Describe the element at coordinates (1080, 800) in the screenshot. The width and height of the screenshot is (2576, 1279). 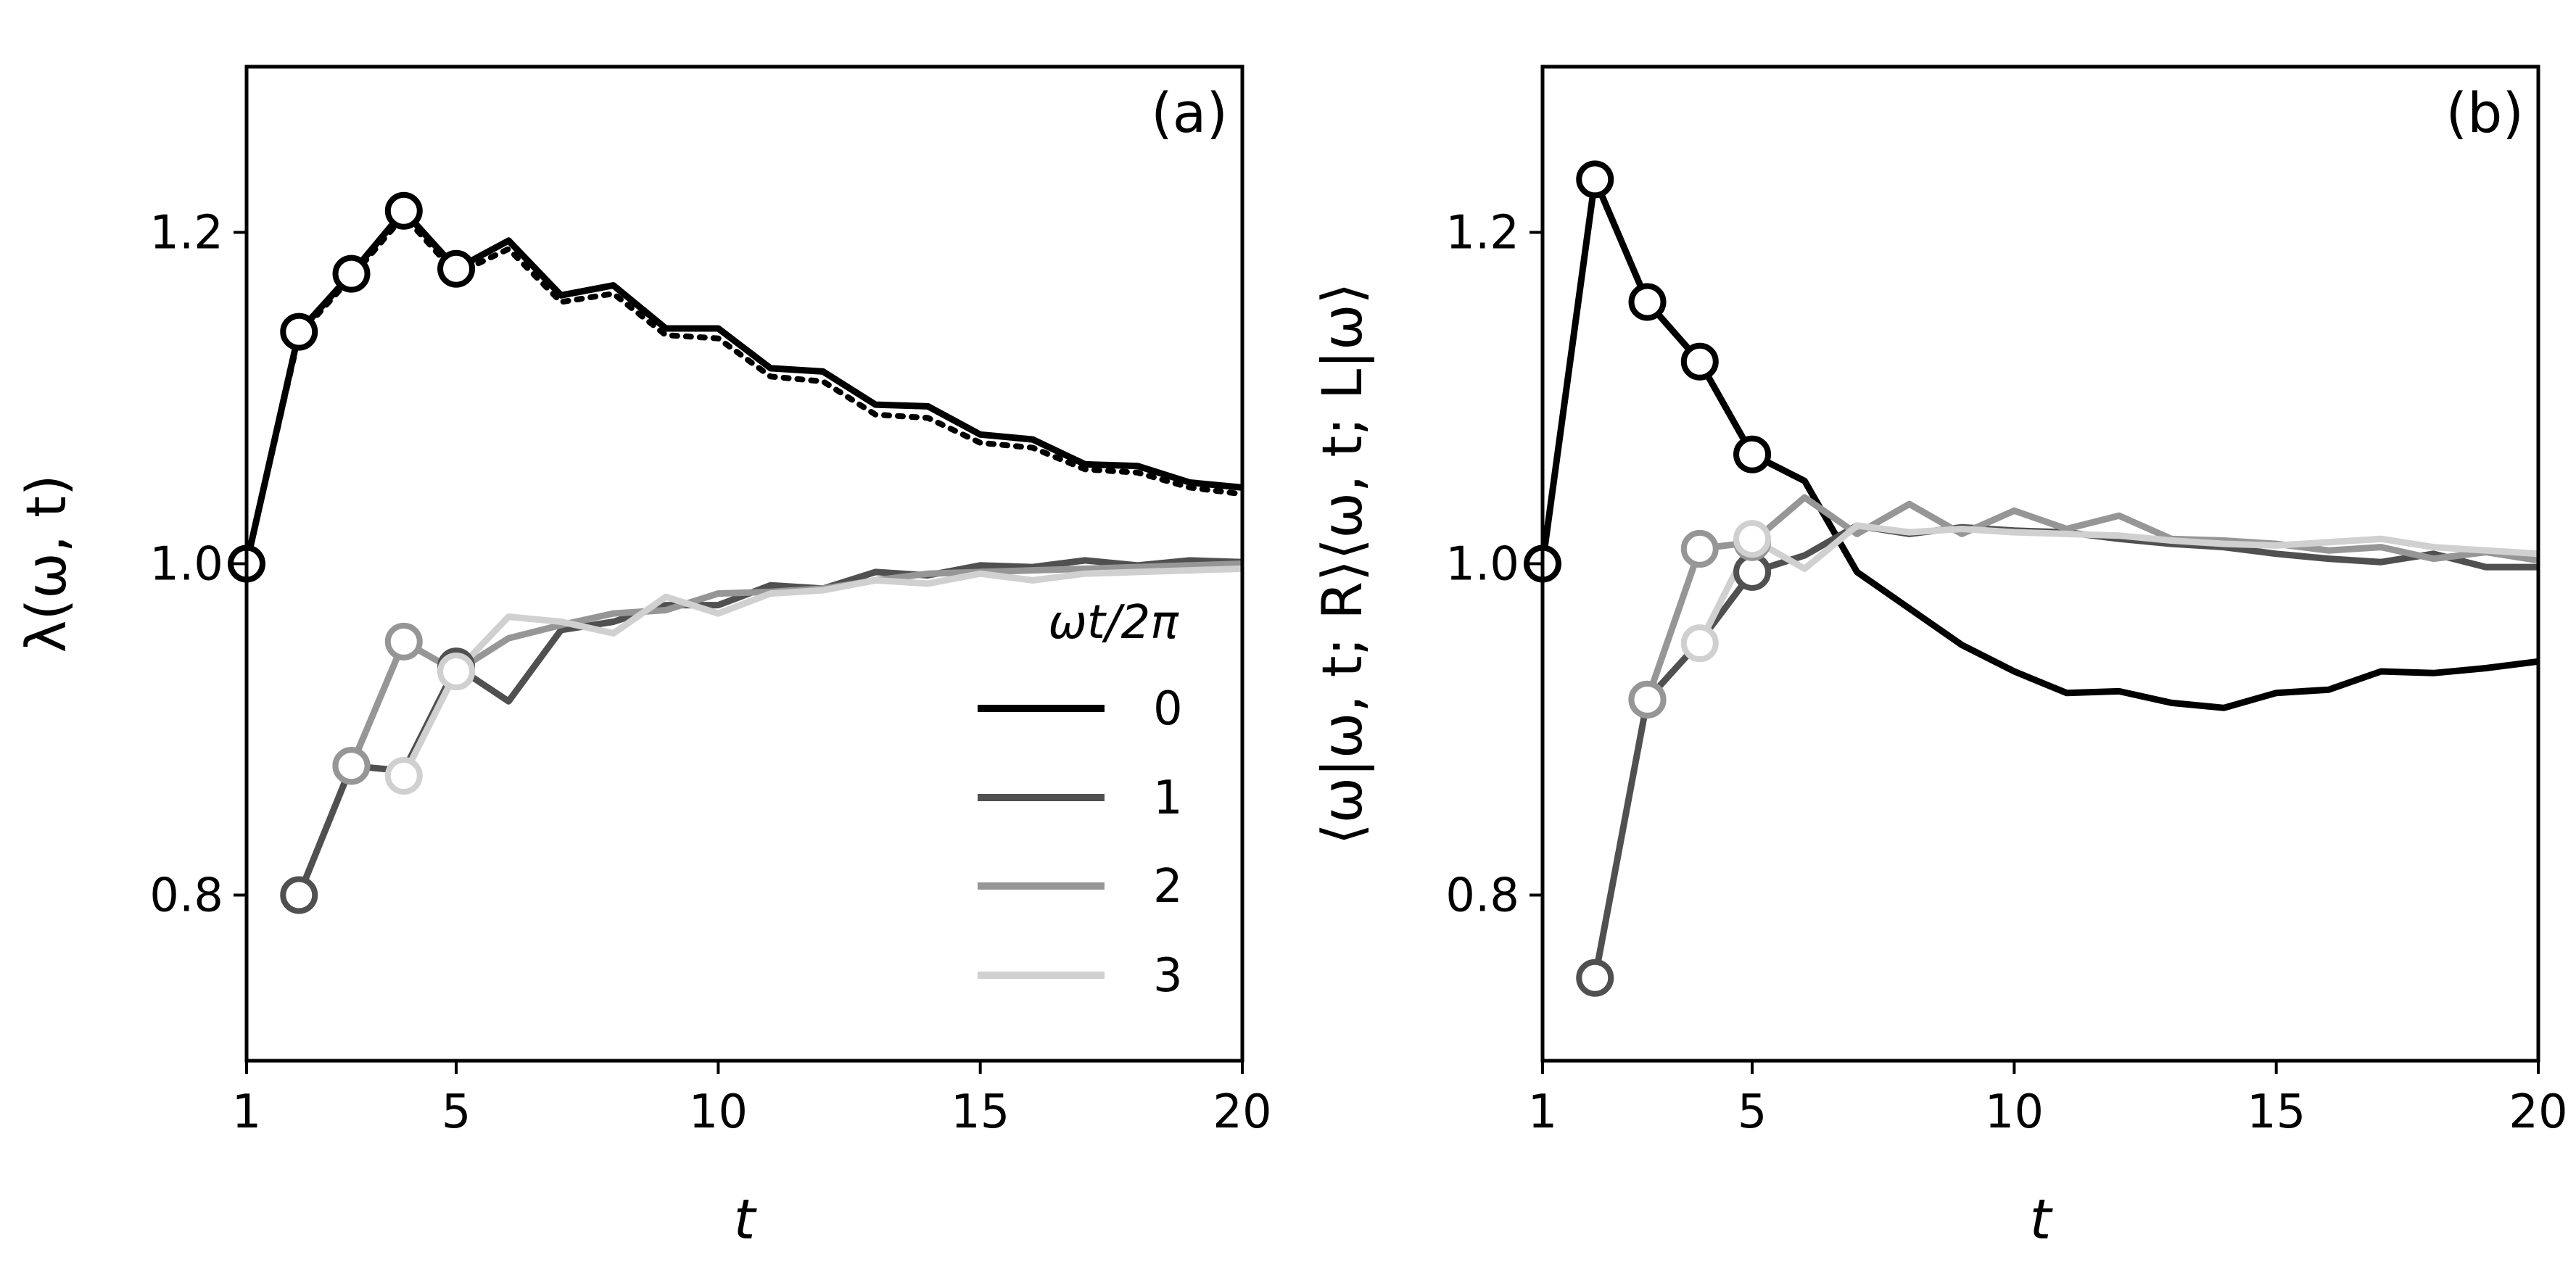
I see `legend: ωt/2π 0 1 2 3` at that location.